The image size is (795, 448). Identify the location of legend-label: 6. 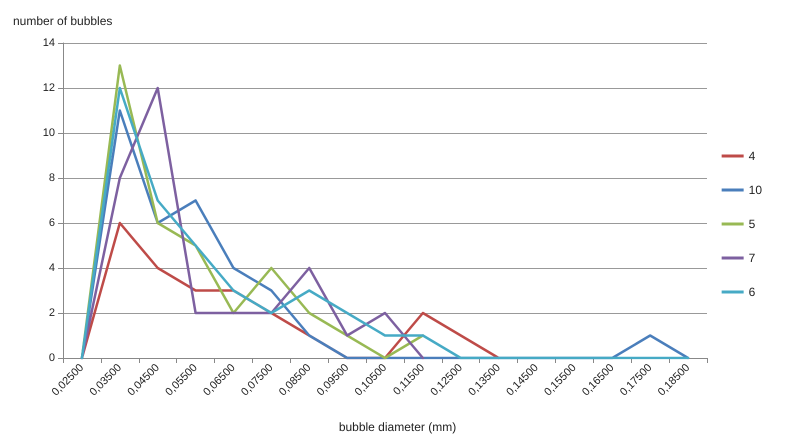
(752, 292).